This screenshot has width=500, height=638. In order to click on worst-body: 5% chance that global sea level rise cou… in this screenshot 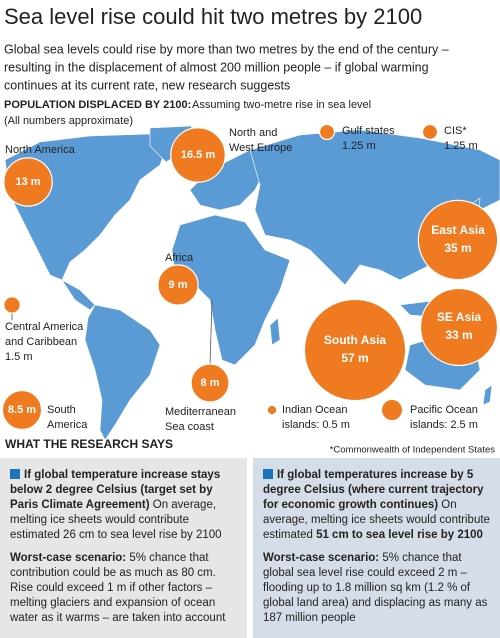, I will do `click(375, 588)`.